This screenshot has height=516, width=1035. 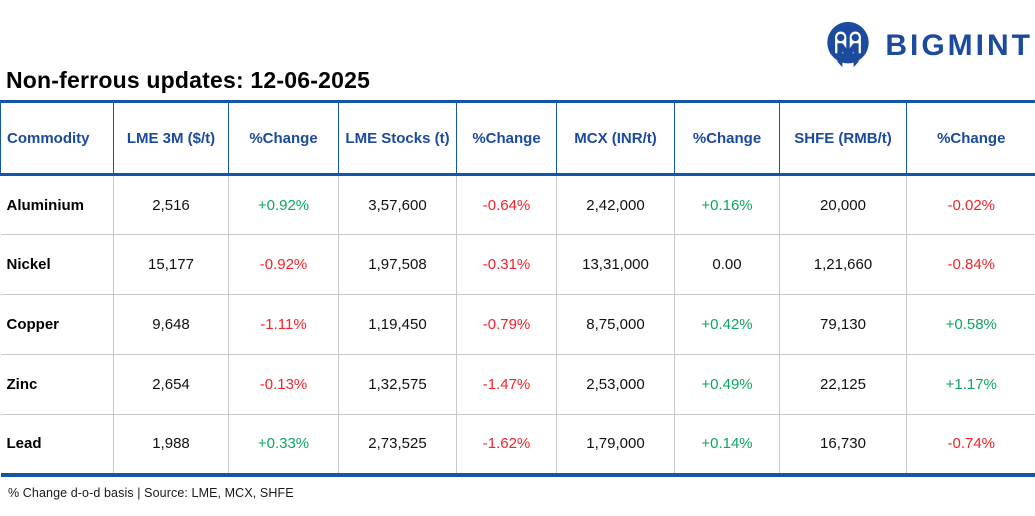 I want to click on commodity-name: Nickel, so click(x=57, y=264).